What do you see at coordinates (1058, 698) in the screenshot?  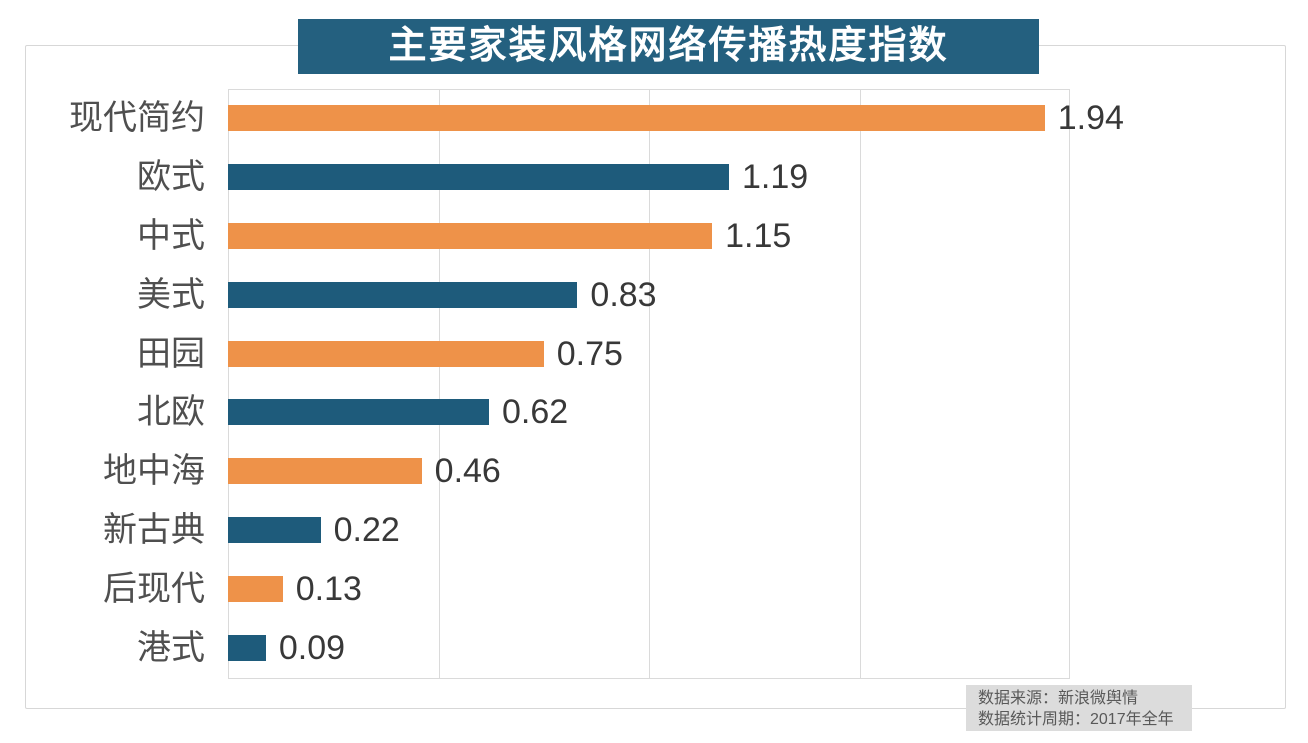 I see `source-line: 数据来源：新浪微舆情` at bounding box center [1058, 698].